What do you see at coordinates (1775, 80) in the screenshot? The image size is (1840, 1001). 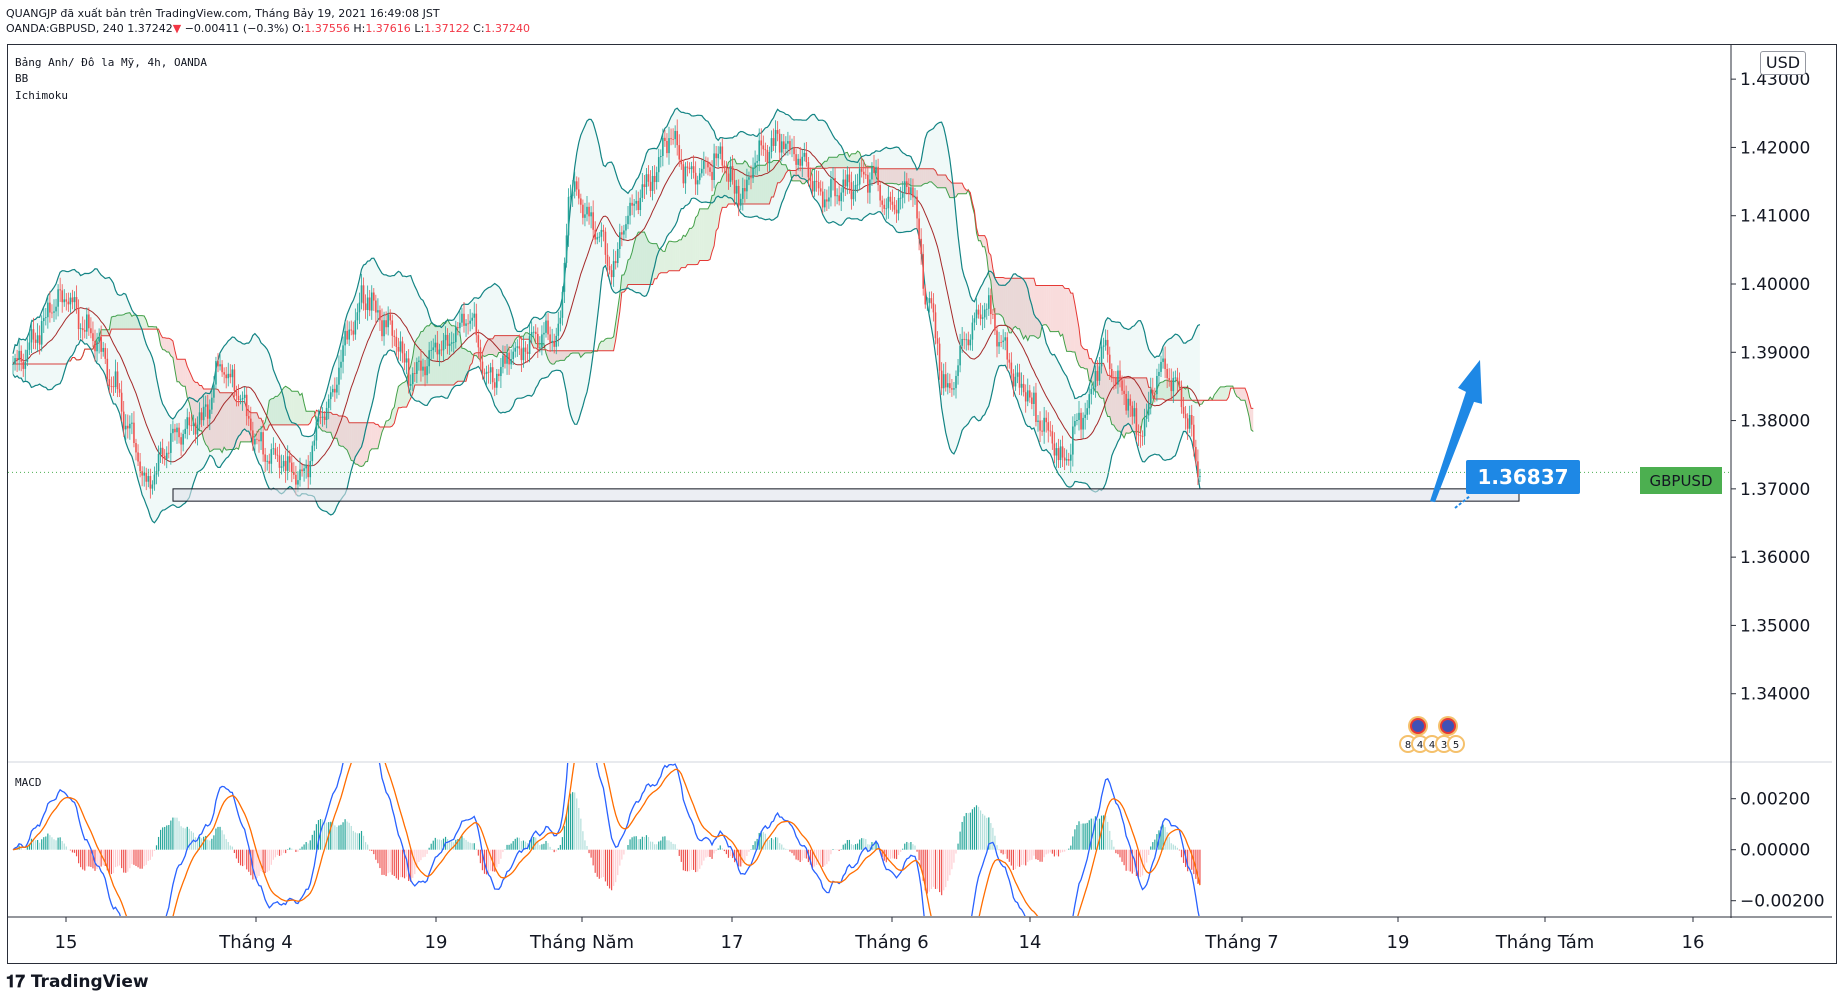 I see `price-tick-label: 1.43000` at bounding box center [1775, 80].